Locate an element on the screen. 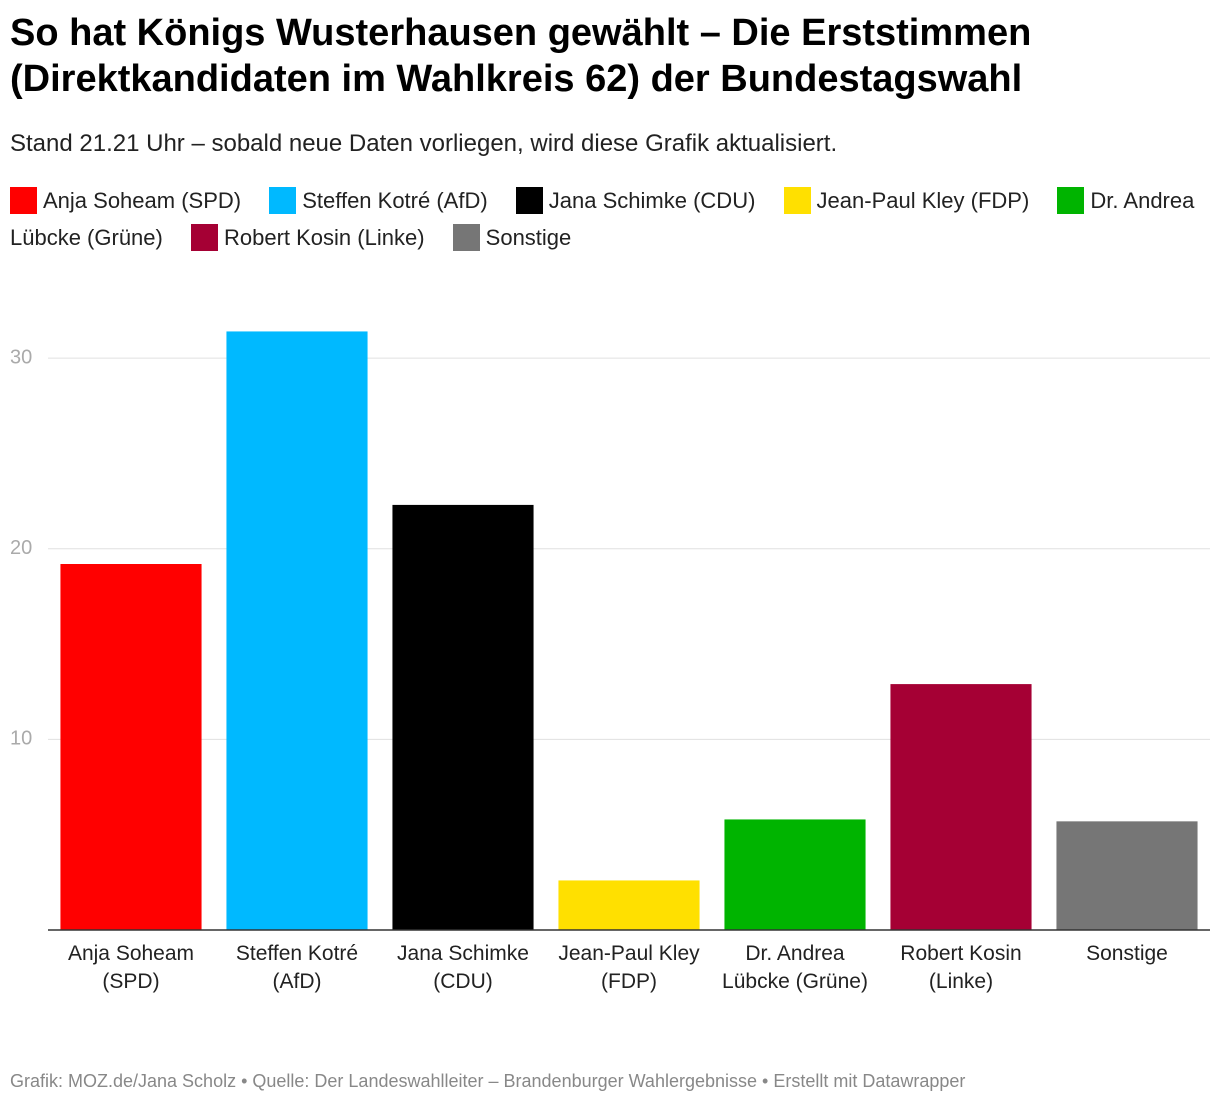 This screenshot has width=1220, height=1108. x-tick-label: Dr. Andrea Lübcke (Grüne) is located at coordinates (795, 967).